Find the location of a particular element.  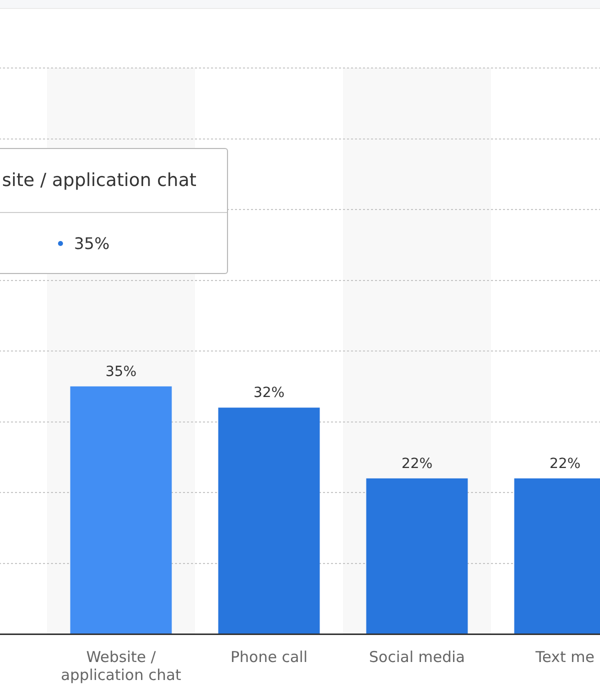

annotation: 35% is located at coordinates (92, 243).